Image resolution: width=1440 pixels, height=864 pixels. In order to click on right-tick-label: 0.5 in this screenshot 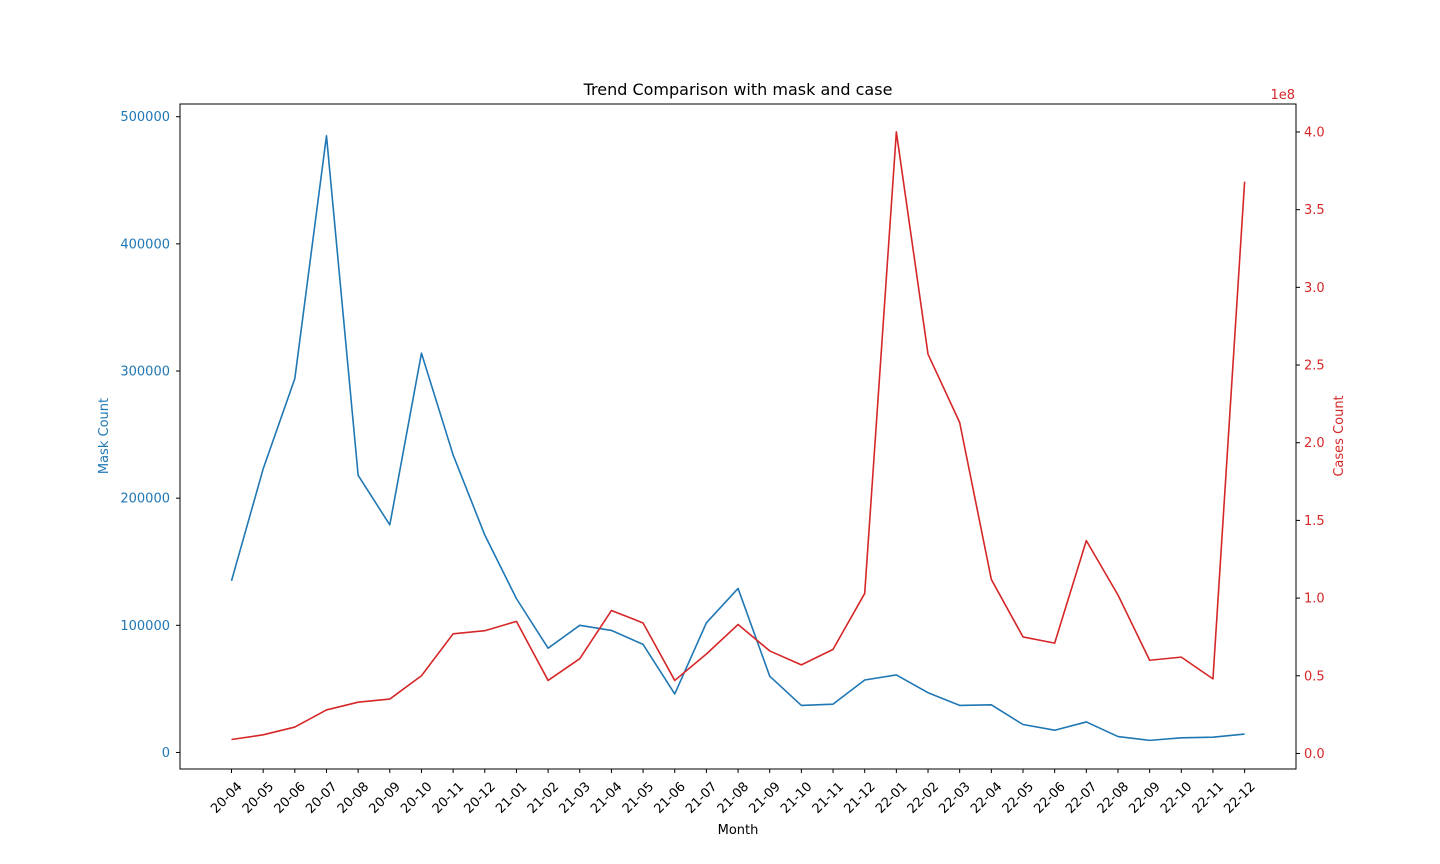, I will do `click(1314, 676)`.